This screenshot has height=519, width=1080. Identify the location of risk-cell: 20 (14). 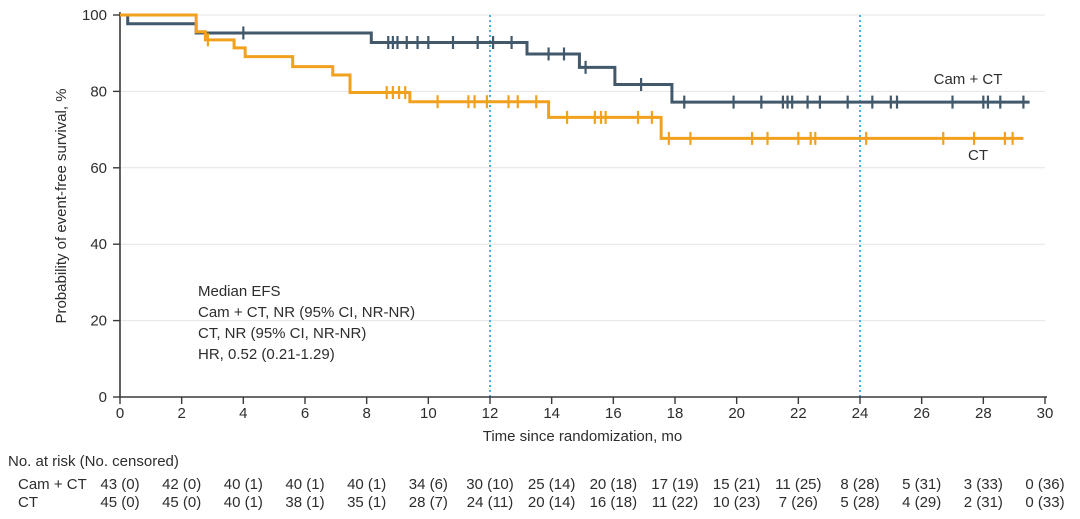
(552, 502).